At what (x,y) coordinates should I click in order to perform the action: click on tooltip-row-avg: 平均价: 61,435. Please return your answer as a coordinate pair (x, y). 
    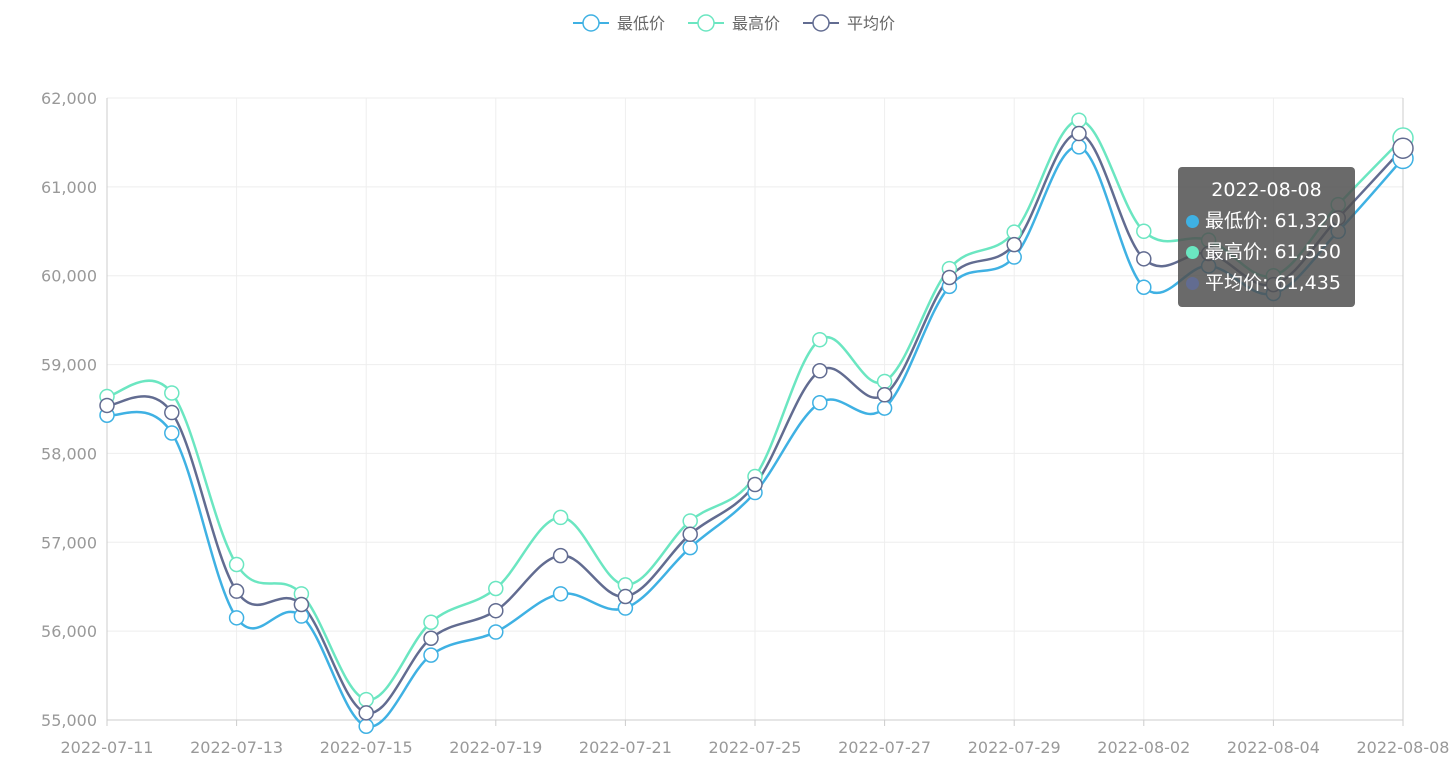
    Looking at the image, I should click on (1266, 283).